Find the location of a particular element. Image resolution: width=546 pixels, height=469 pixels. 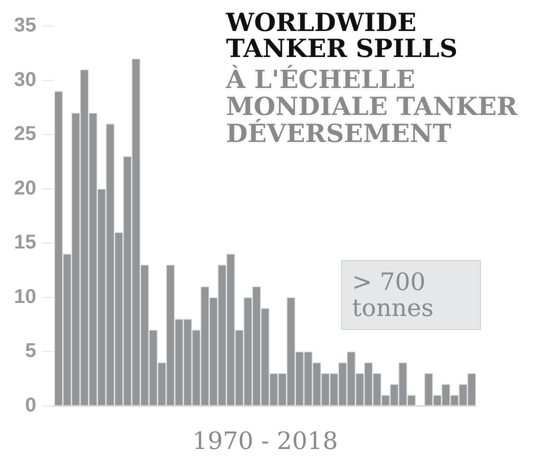

chart-title: WORLDWIDE TANKER SPILLS is located at coordinates (342, 35).